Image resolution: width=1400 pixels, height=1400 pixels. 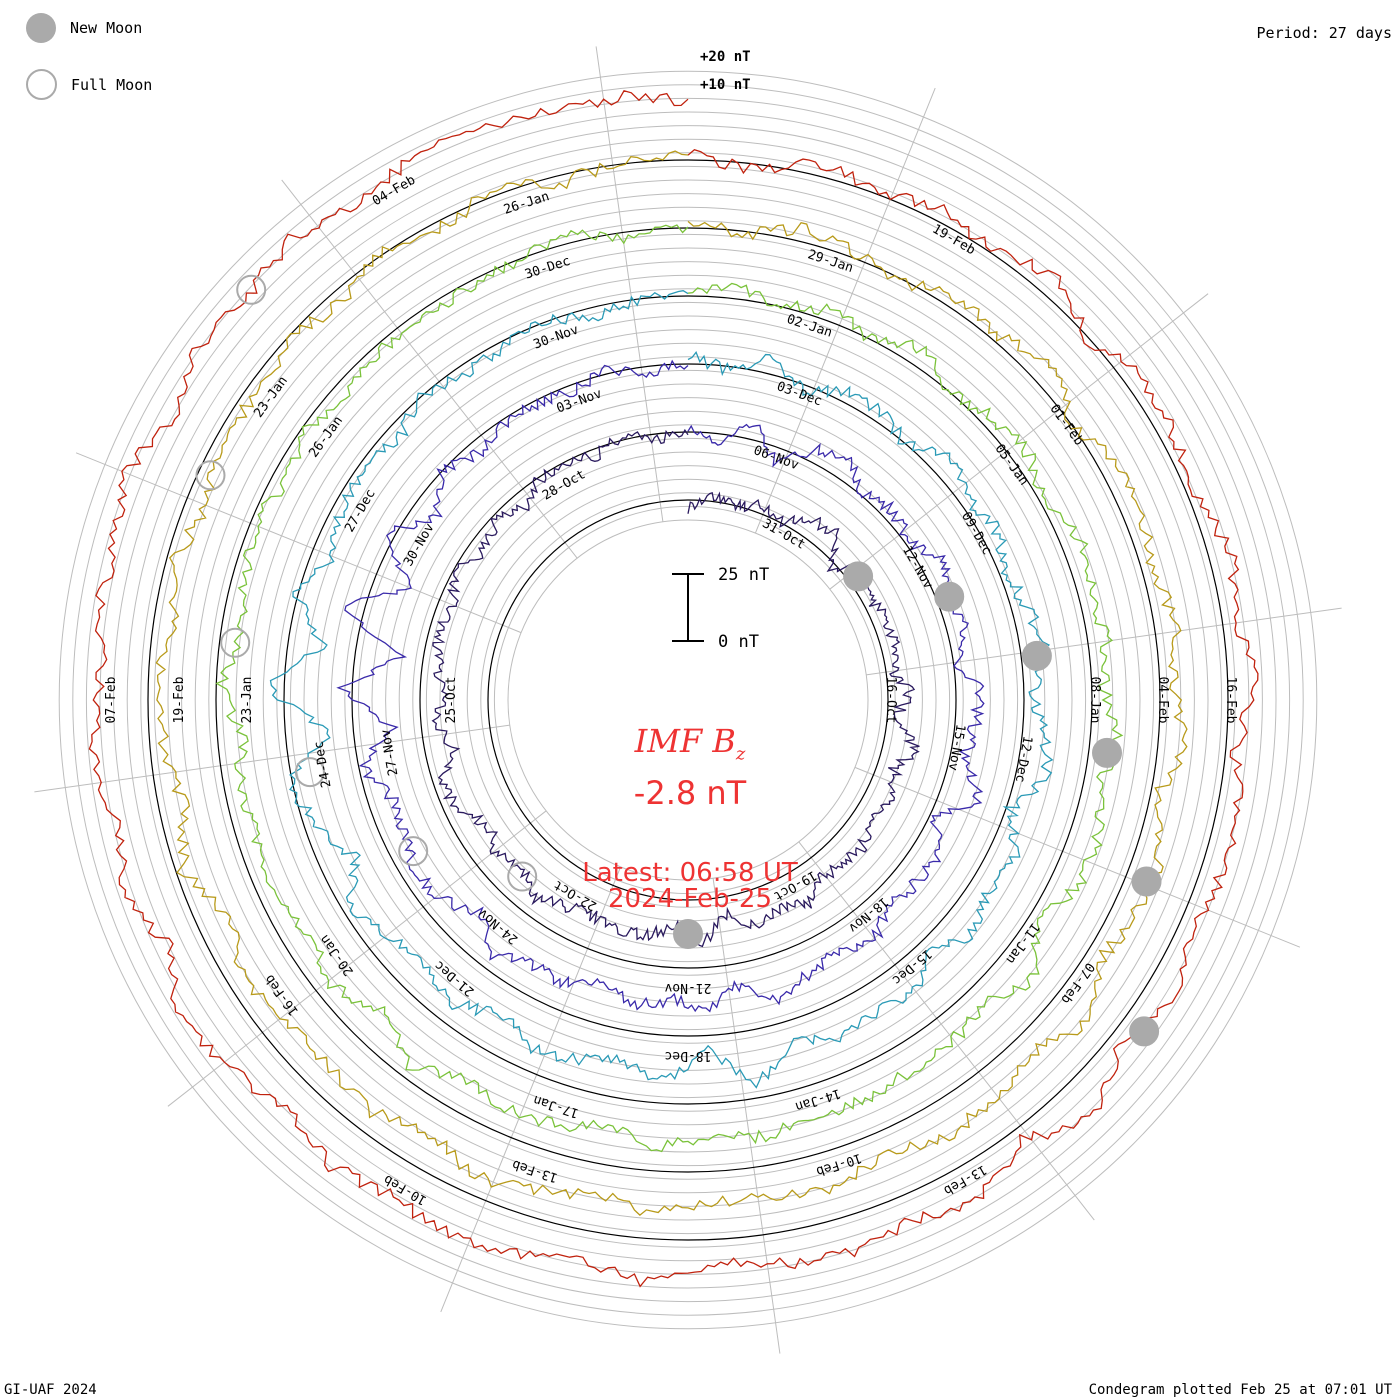 I want to click on outer-scale-label-10: +10 nT, so click(x=725, y=85).